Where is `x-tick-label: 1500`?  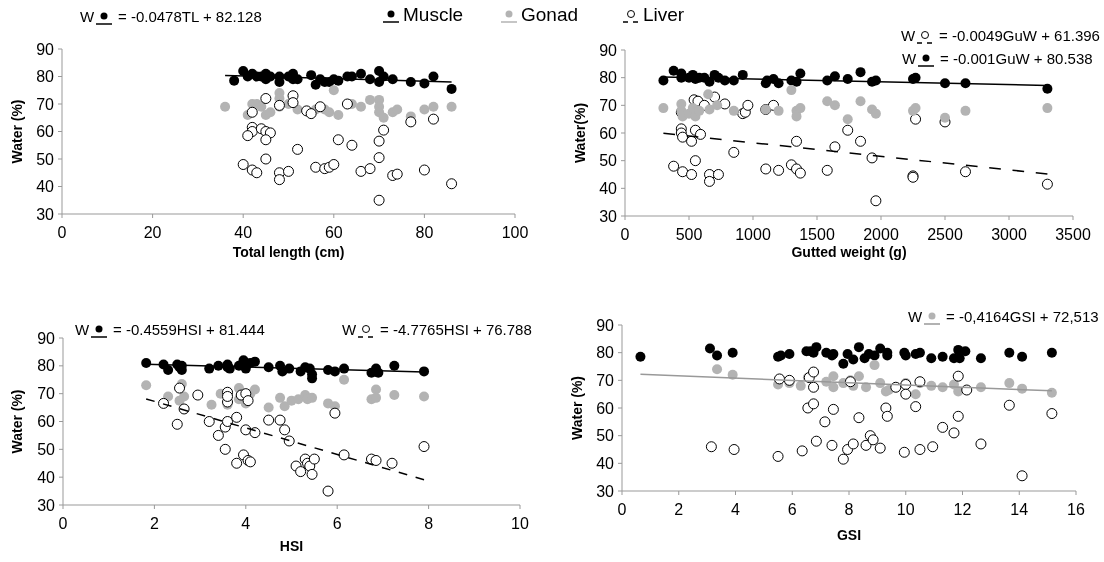 x-tick-label: 1500 is located at coordinates (817, 234).